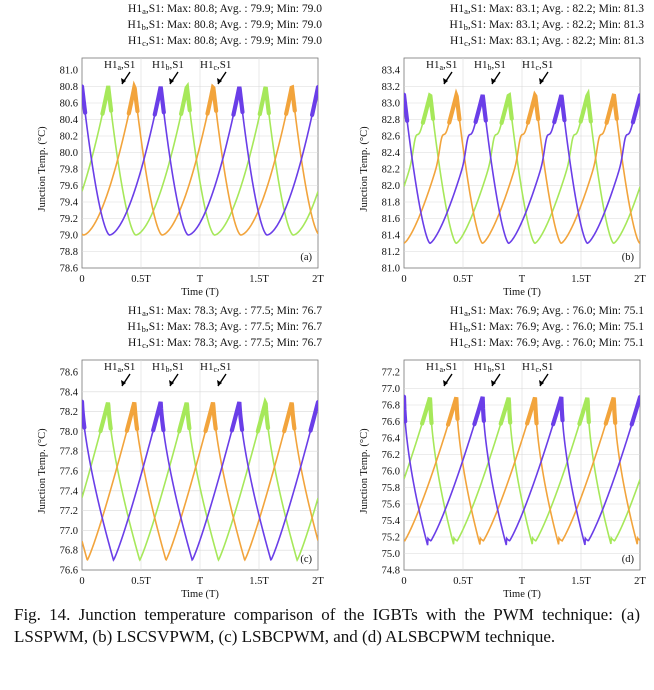  Describe the element at coordinates (391, 488) in the screenshot. I see `y-tick-label: 75.8` at that location.